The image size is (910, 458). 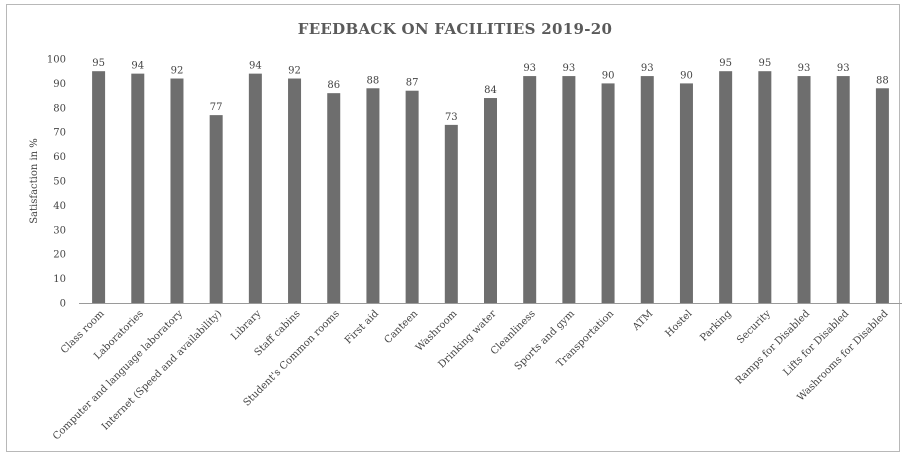 I want to click on data-label: 84, so click(x=490, y=90).